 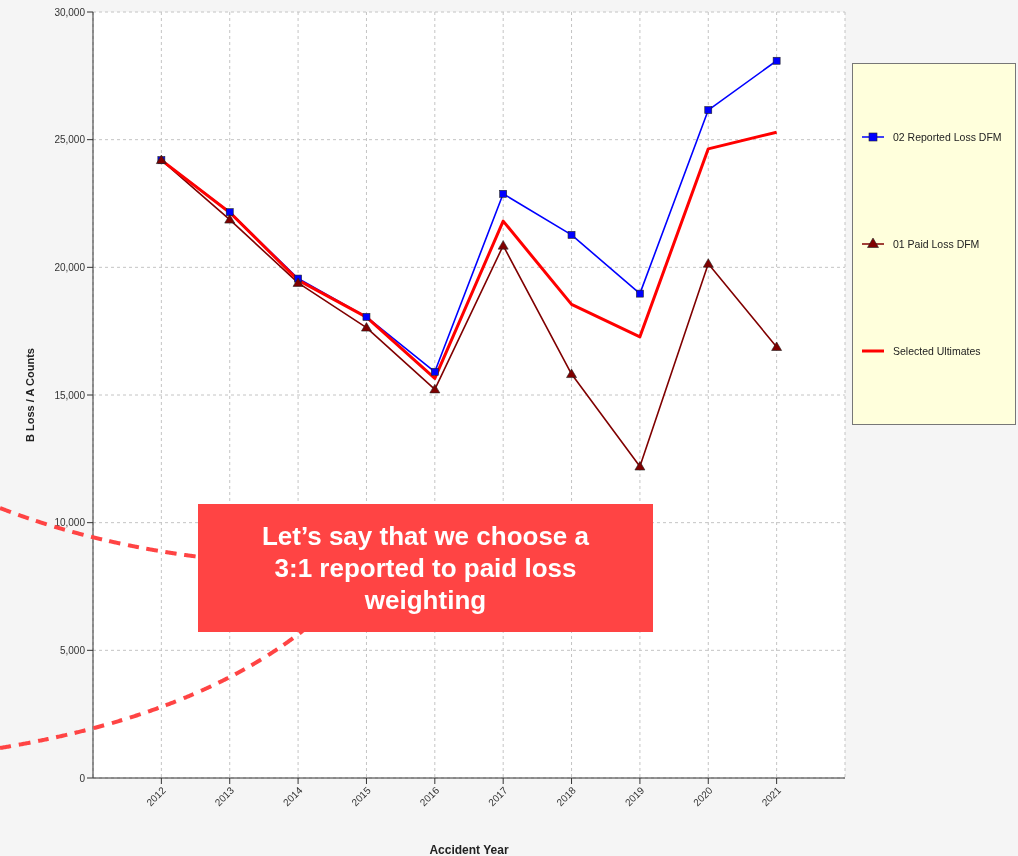 What do you see at coordinates (70, 140) in the screenshot?
I see `y-tick-label: 25,000` at bounding box center [70, 140].